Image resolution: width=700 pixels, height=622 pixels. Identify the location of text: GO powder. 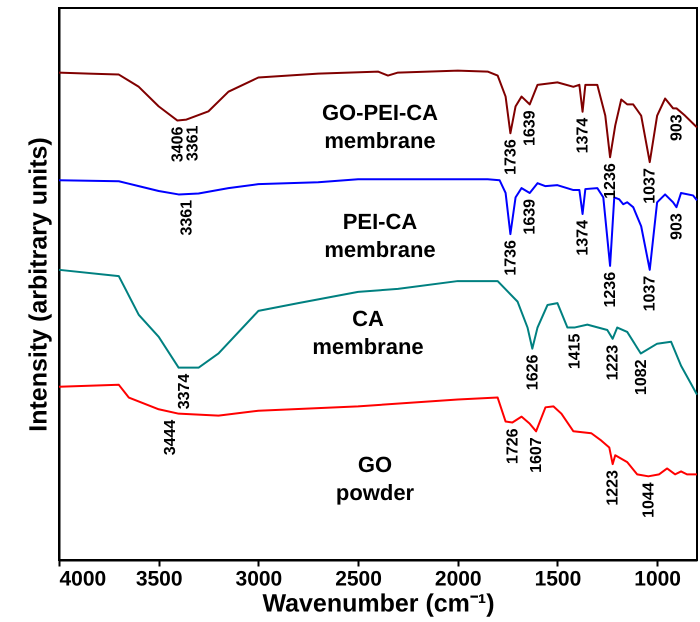
(375, 478).